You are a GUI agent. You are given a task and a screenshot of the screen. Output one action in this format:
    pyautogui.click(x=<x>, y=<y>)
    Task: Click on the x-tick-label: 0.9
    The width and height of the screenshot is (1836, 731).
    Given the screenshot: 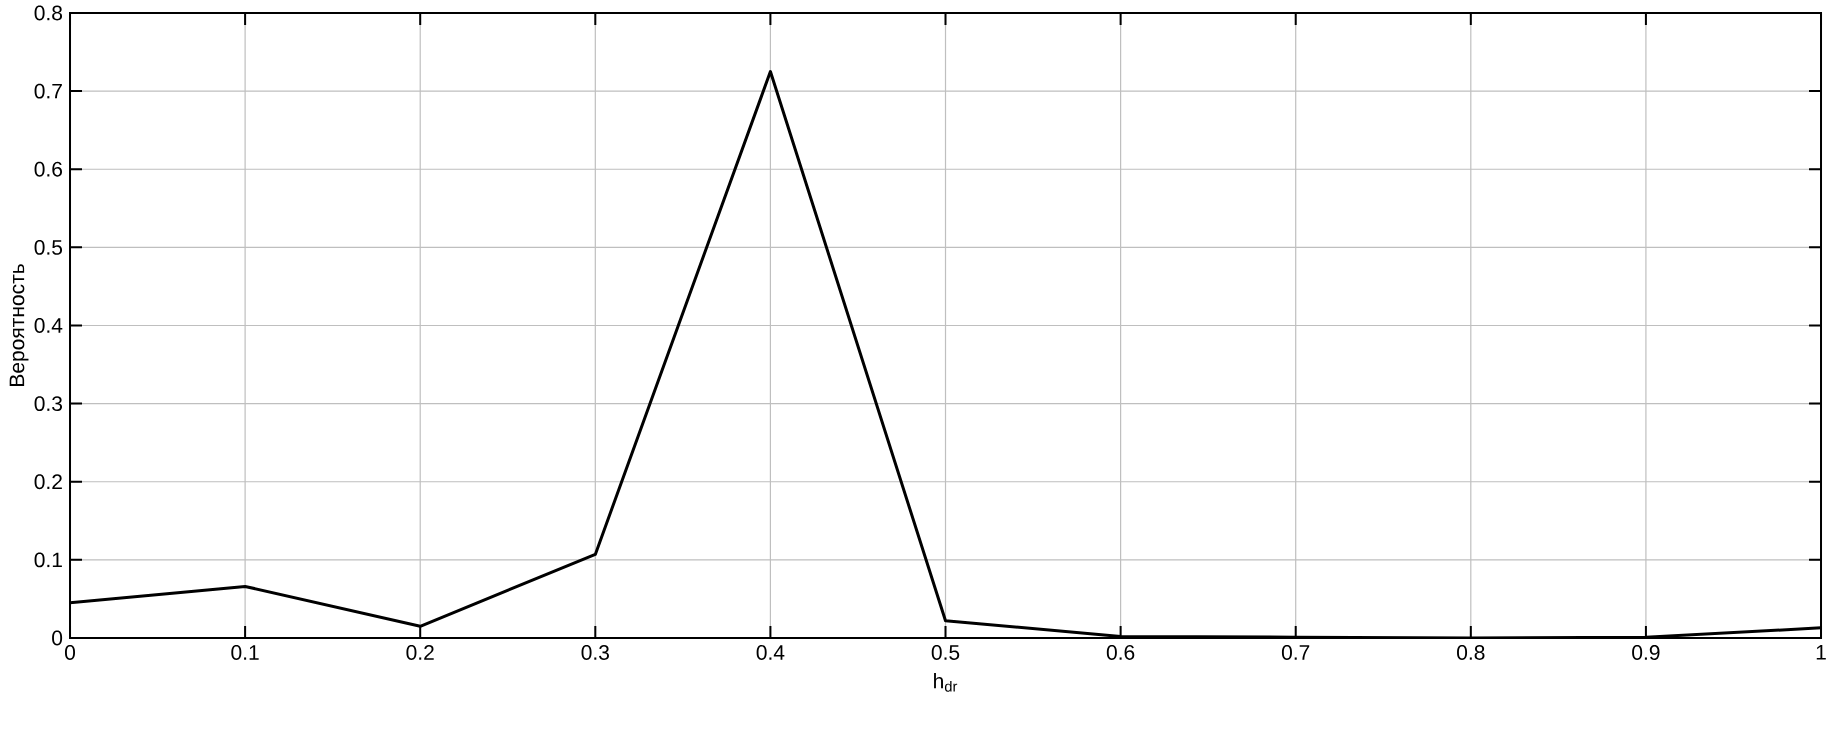 What is the action you would take?
    pyautogui.click(x=1646, y=652)
    